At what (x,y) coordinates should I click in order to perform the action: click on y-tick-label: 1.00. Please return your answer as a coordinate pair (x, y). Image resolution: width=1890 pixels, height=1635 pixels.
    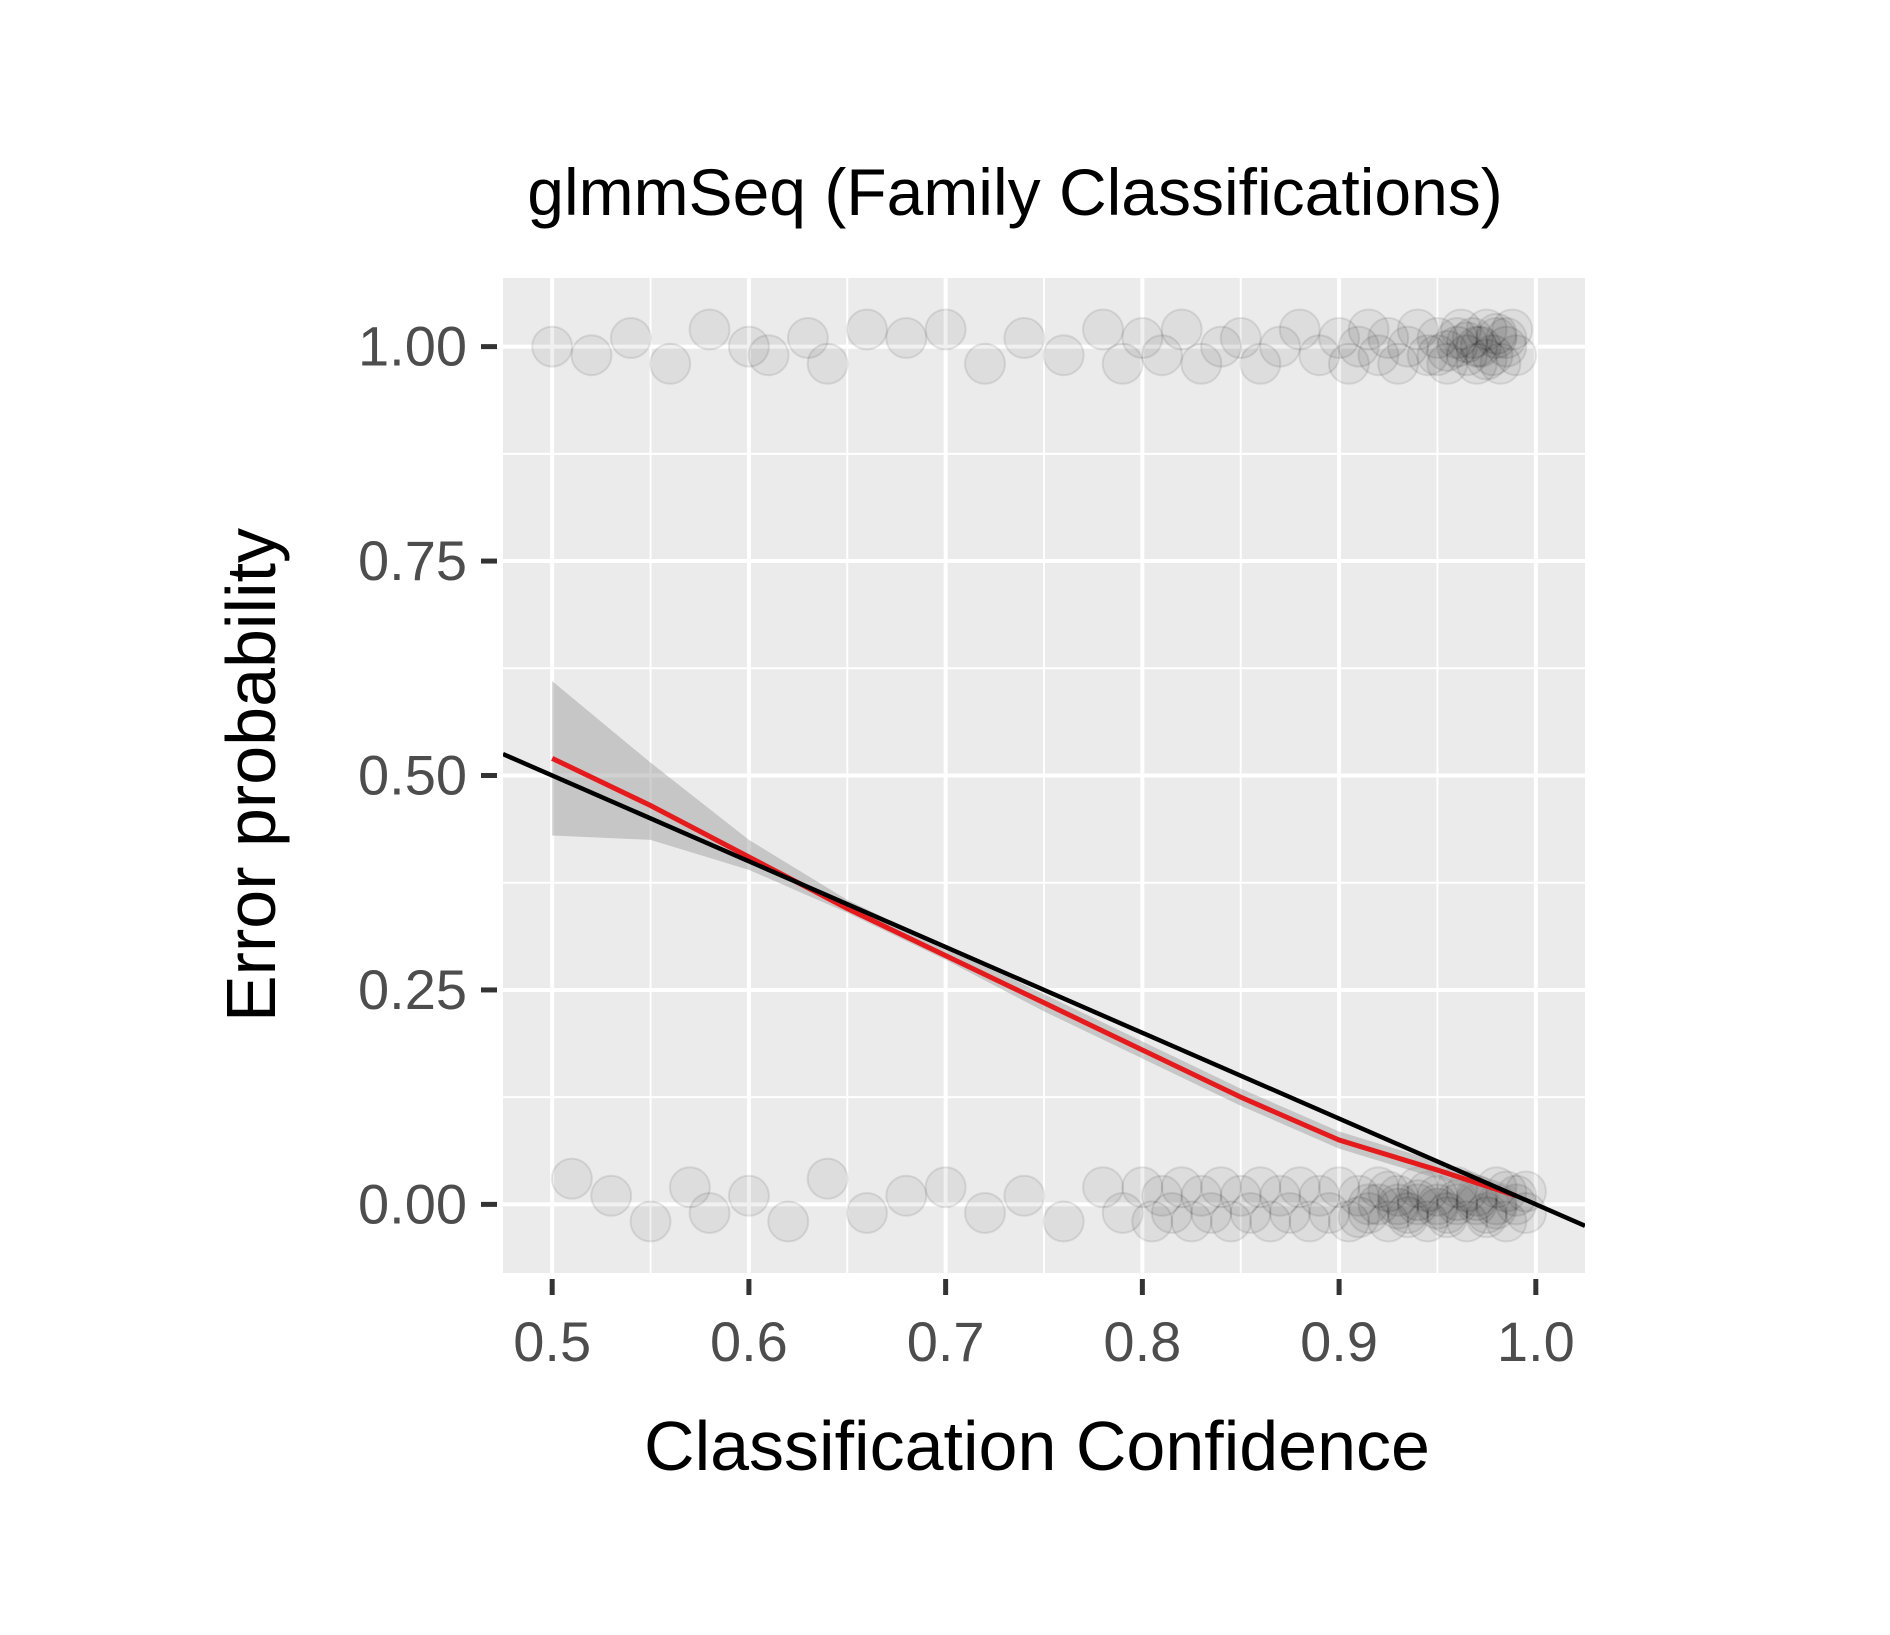
    Looking at the image, I should click on (412, 346).